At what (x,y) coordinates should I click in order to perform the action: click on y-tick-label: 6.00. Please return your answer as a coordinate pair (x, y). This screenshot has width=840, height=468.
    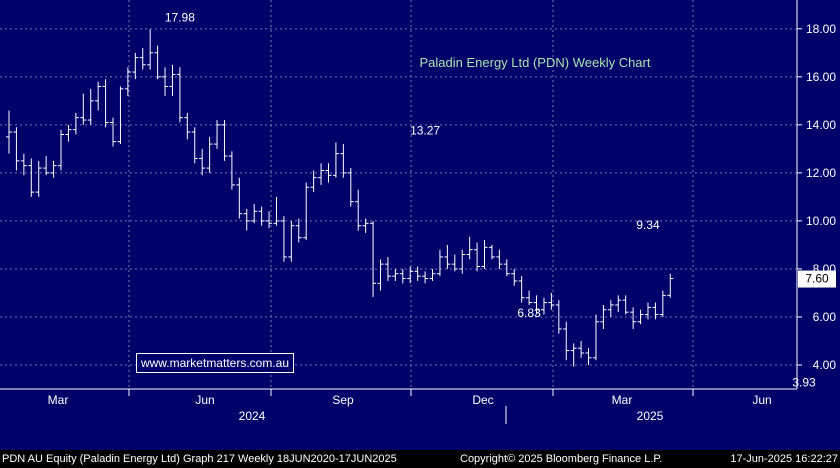
    Looking at the image, I should click on (825, 317).